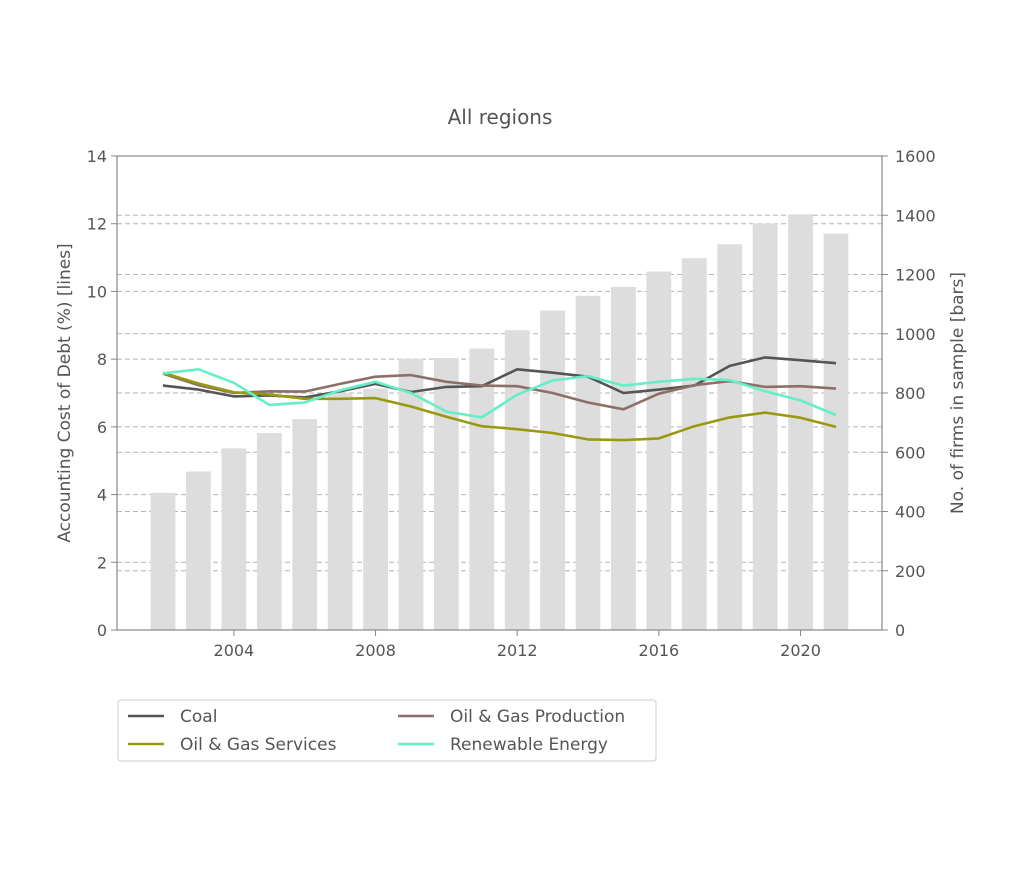  Describe the element at coordinates (915, 275) in the screenshot. I see `y-right-tick-label: 1200` at that location.